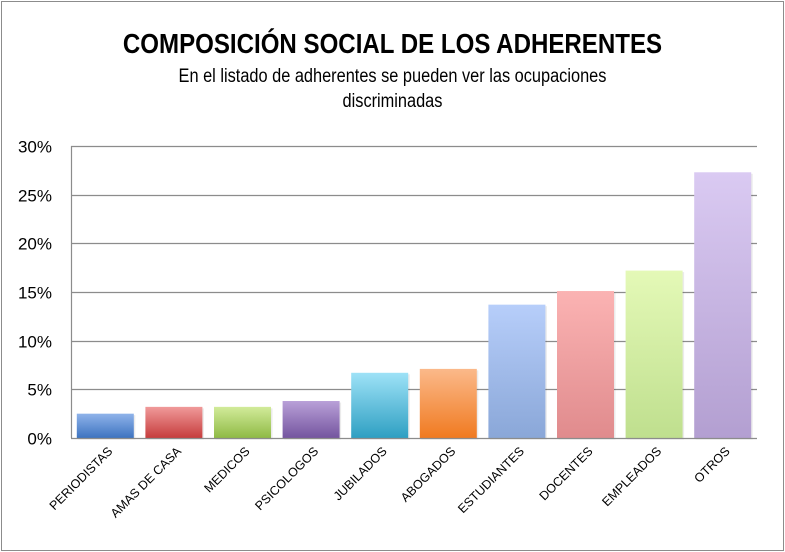  I want to click on x-tick-label: EMPLEADOS, so click(631, 476).